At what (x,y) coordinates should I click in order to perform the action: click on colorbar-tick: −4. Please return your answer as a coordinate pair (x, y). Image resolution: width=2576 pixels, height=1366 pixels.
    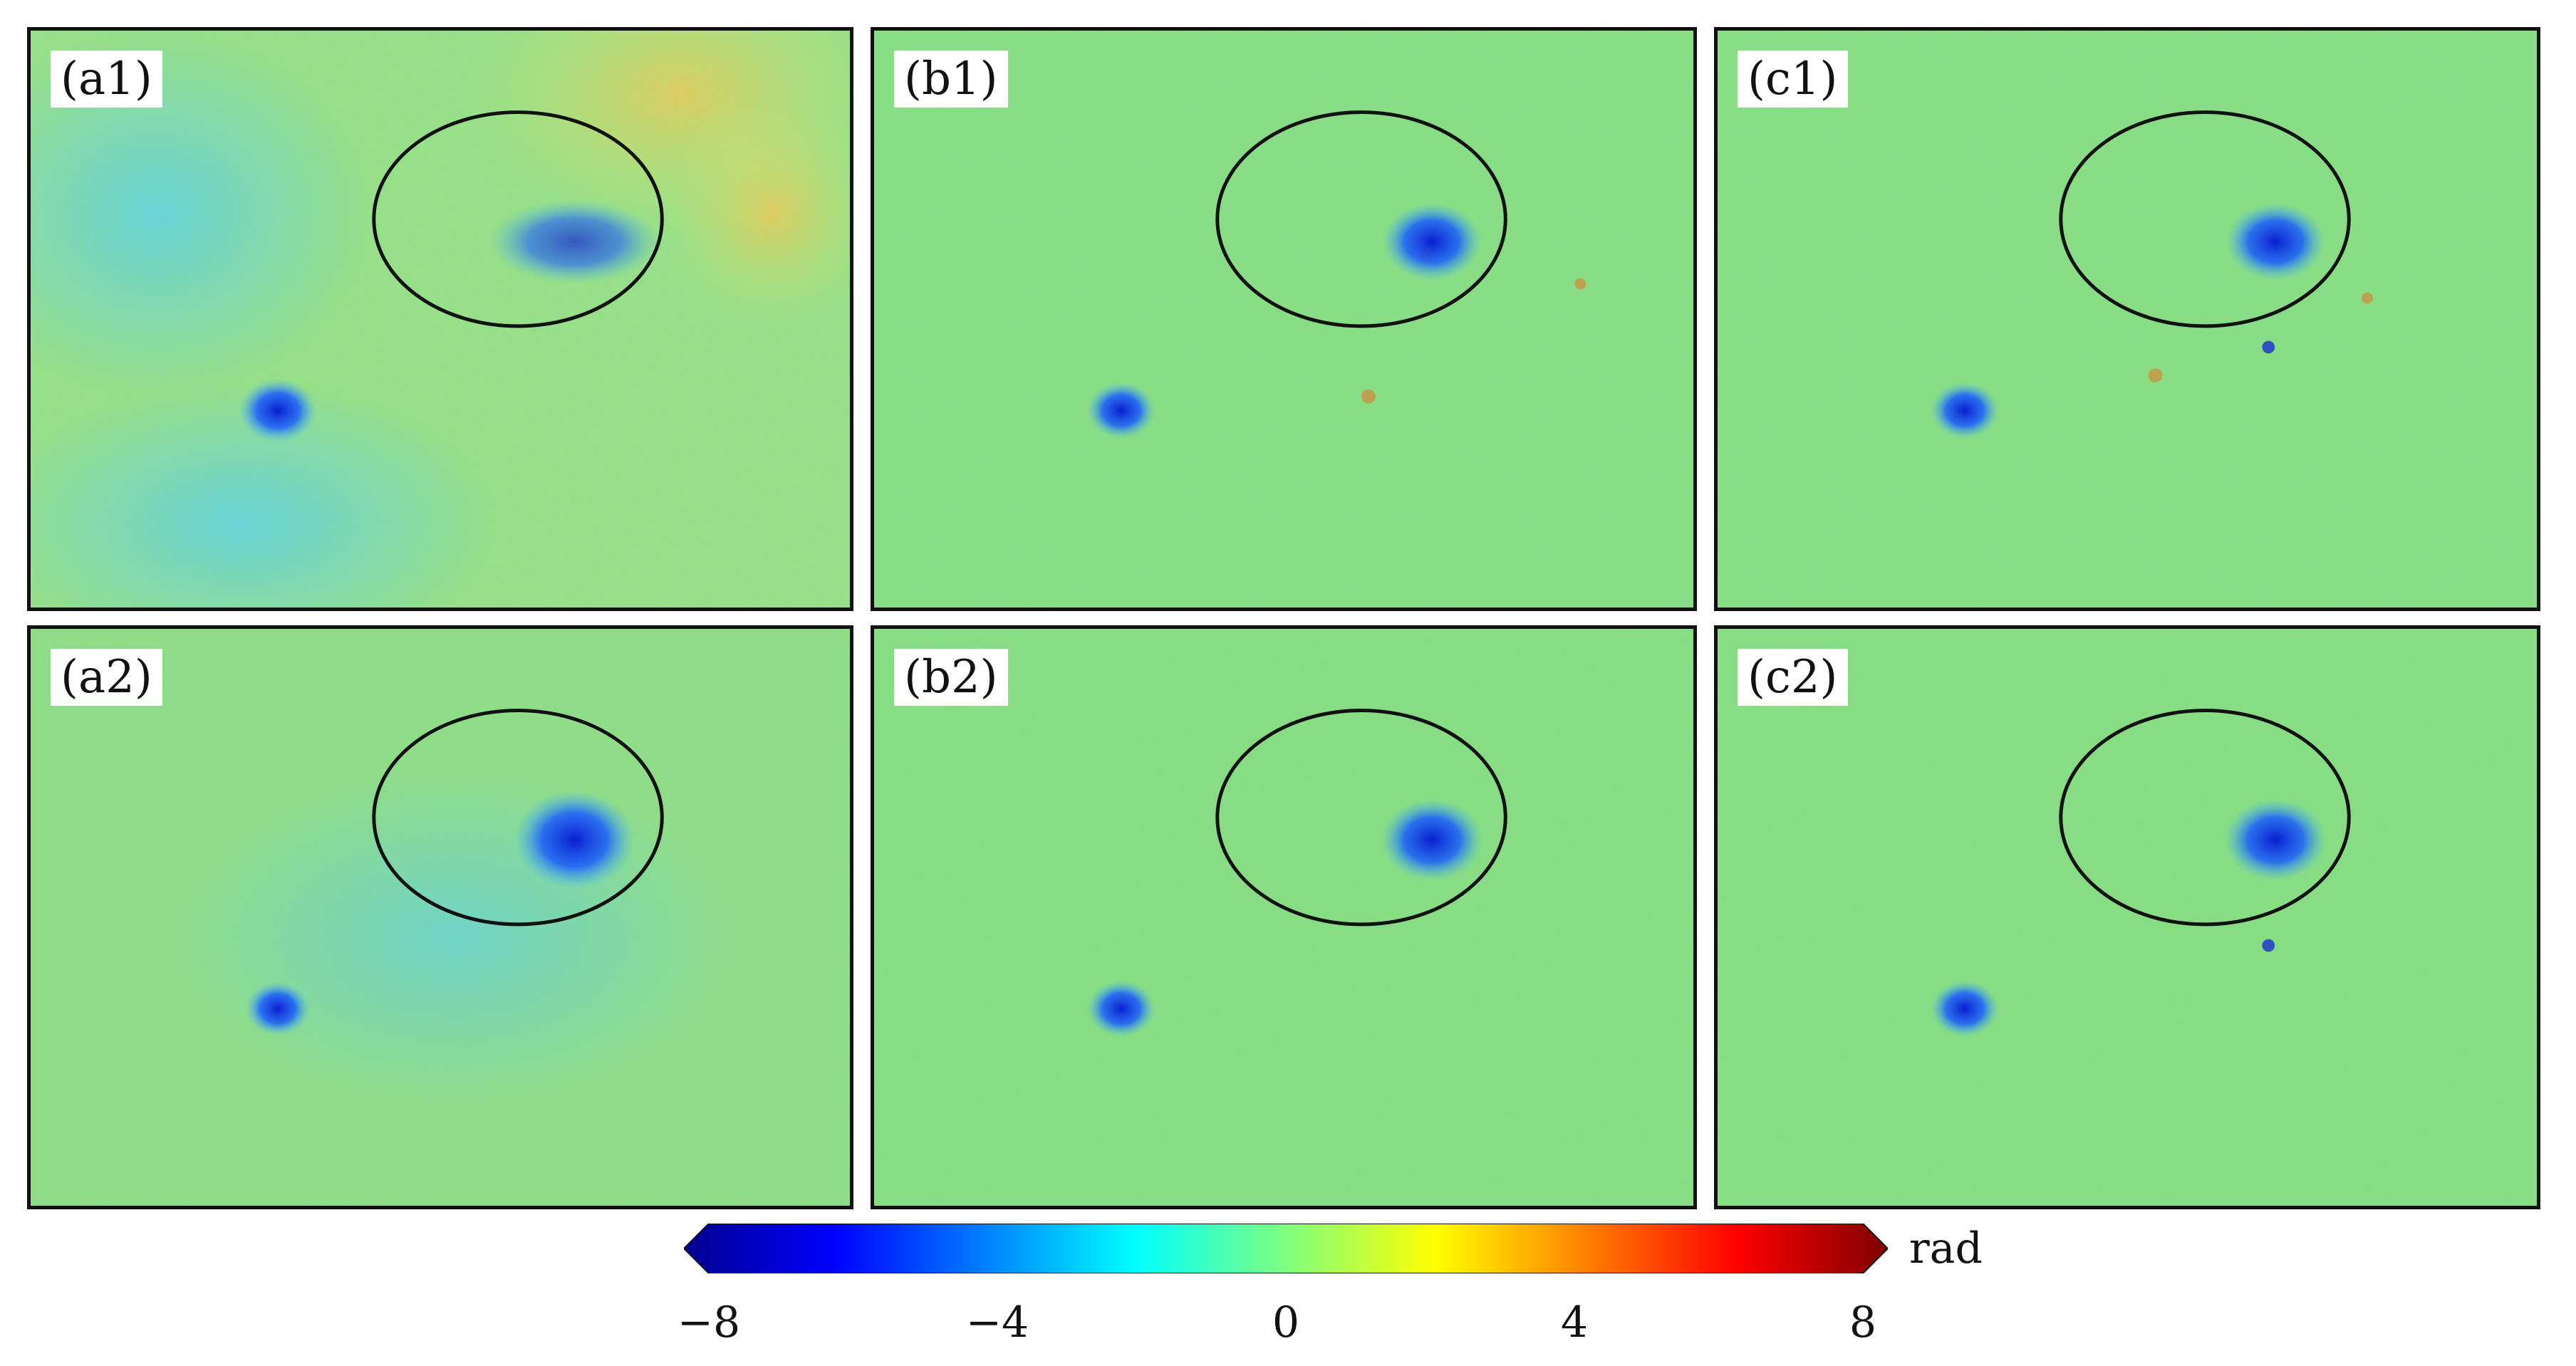
    Looking at the image, I should click on (997, 1322).